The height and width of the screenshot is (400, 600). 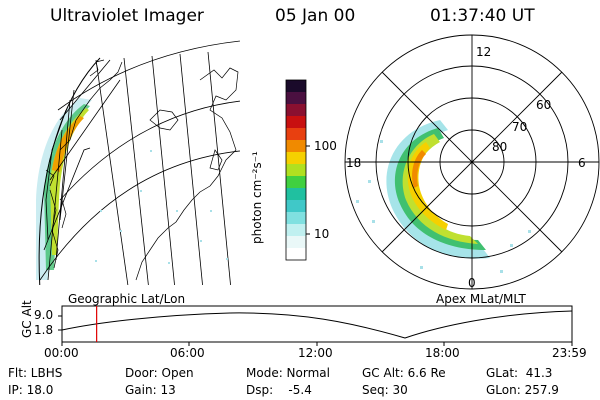 What do you see at coordinates (127, 299) in the screenshot?
I see `map-caption: Geographic Lat/Lon` at bounding box center [127, 299].